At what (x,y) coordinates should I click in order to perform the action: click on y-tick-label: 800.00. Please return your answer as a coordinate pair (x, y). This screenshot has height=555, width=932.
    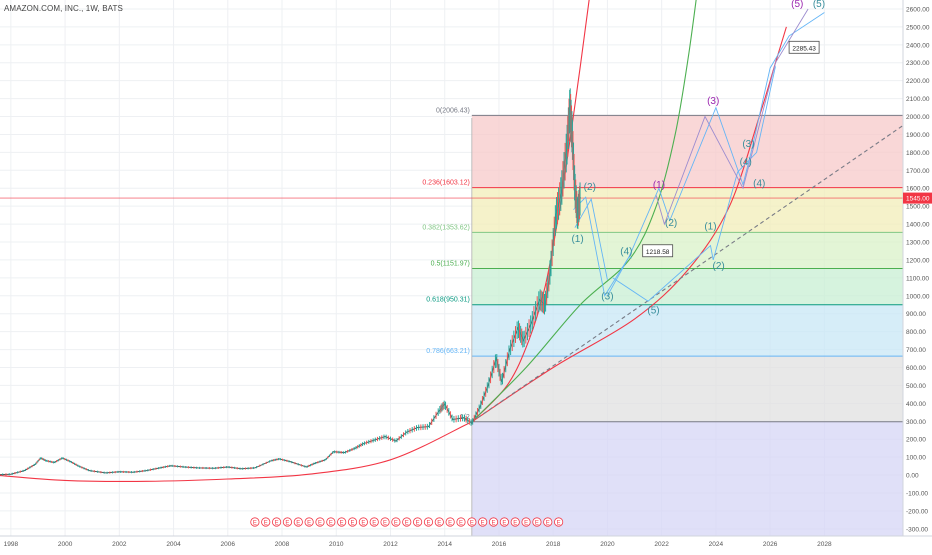
    Looking at the image, I should click on (916, 332).